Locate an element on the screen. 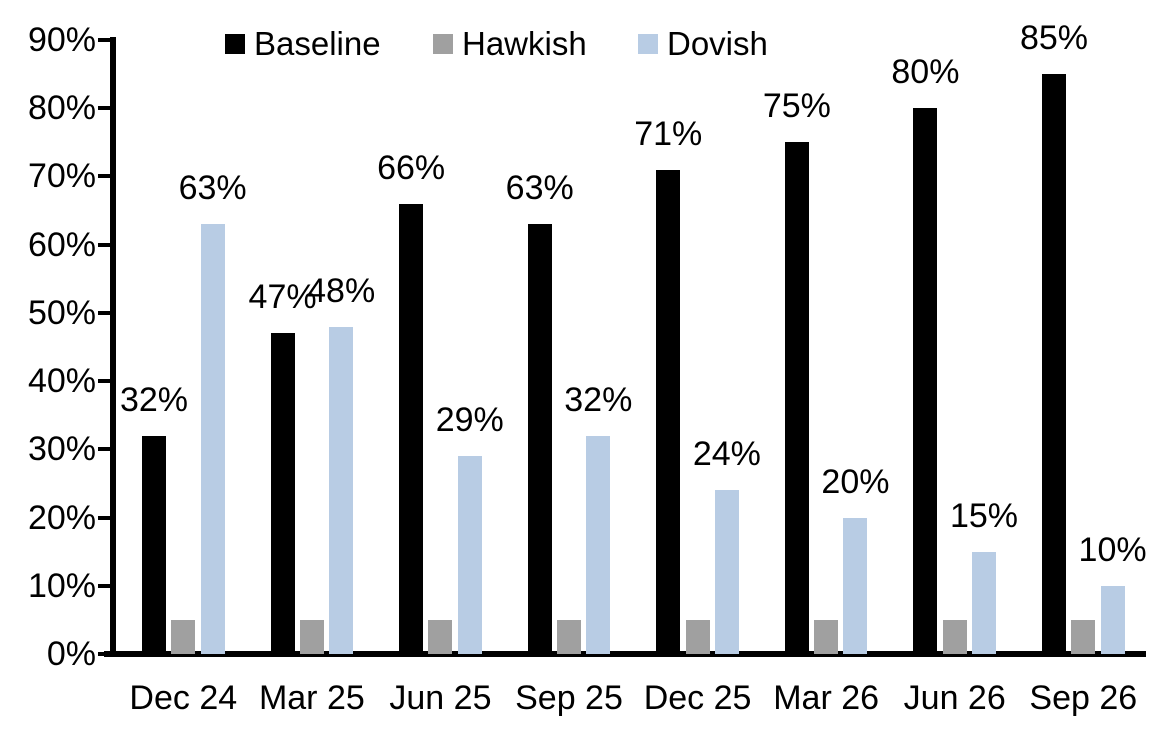  x-axis-category-label: Mar 25 is located at coordinates (311, 698).